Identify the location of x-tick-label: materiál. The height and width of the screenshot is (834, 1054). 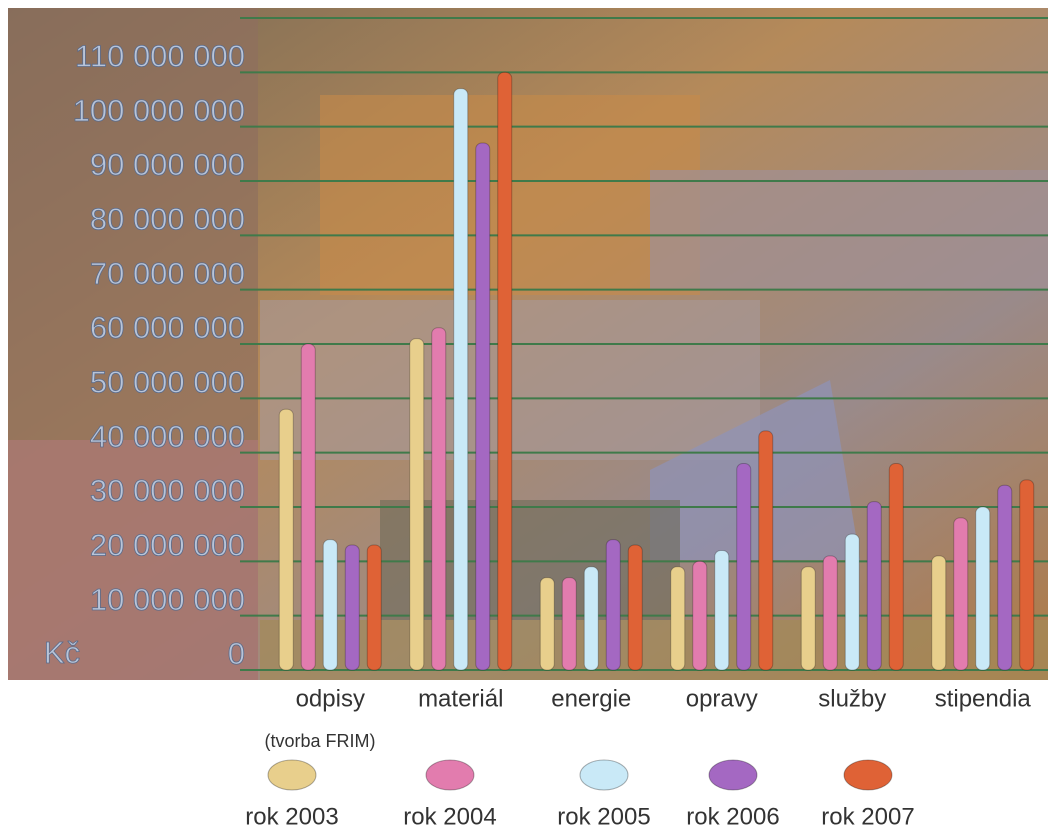
(460, 698).